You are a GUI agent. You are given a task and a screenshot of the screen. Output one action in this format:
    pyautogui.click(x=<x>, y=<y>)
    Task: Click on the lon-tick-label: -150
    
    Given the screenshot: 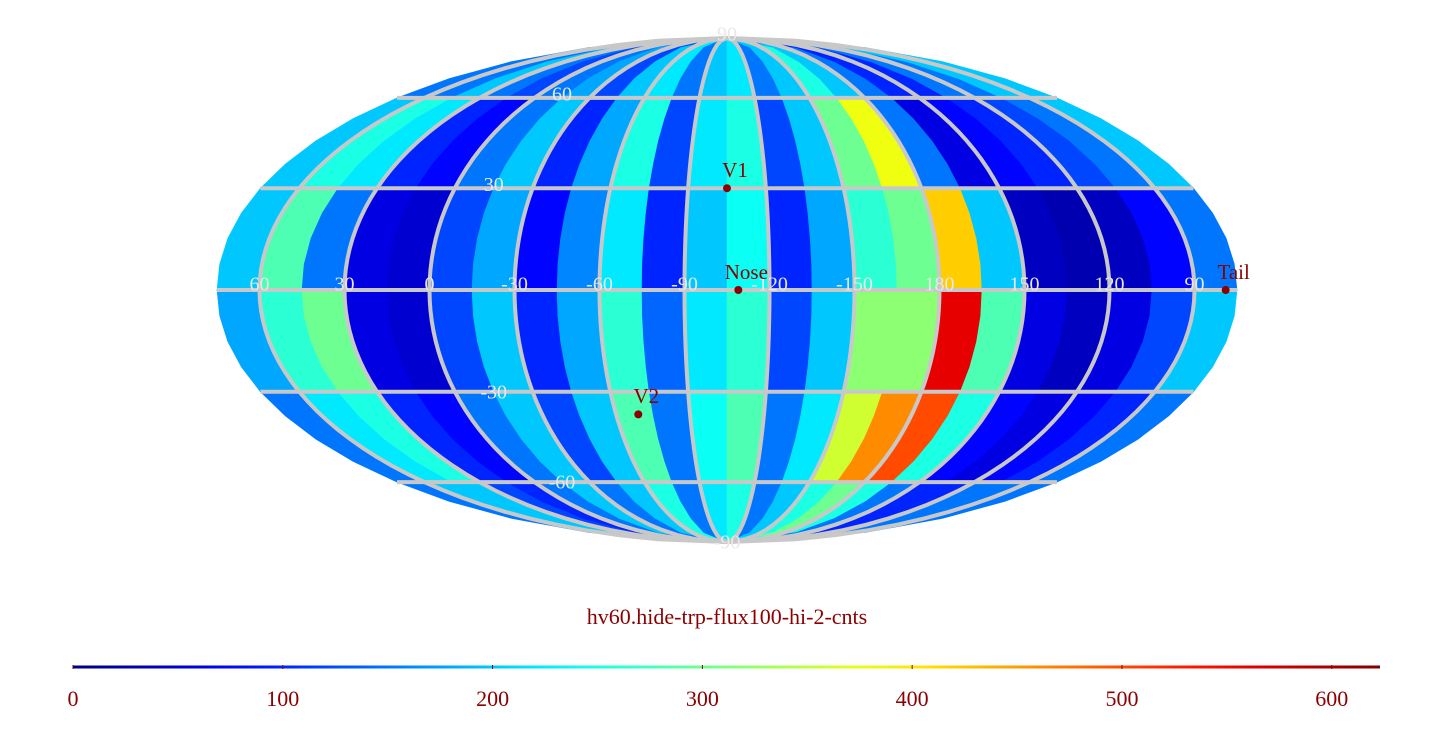 What is the action you would take?
    pyautogui.click(x=854, y=285)
    